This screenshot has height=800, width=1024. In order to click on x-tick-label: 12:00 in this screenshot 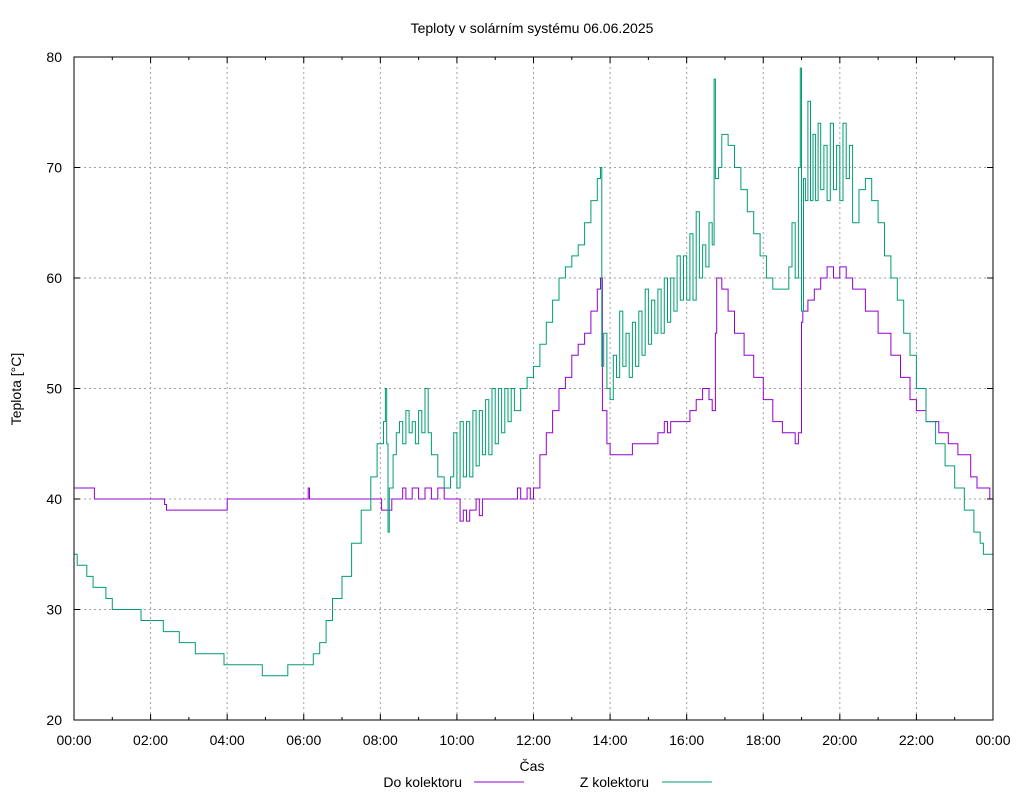, I will do `click(533, 740)`.